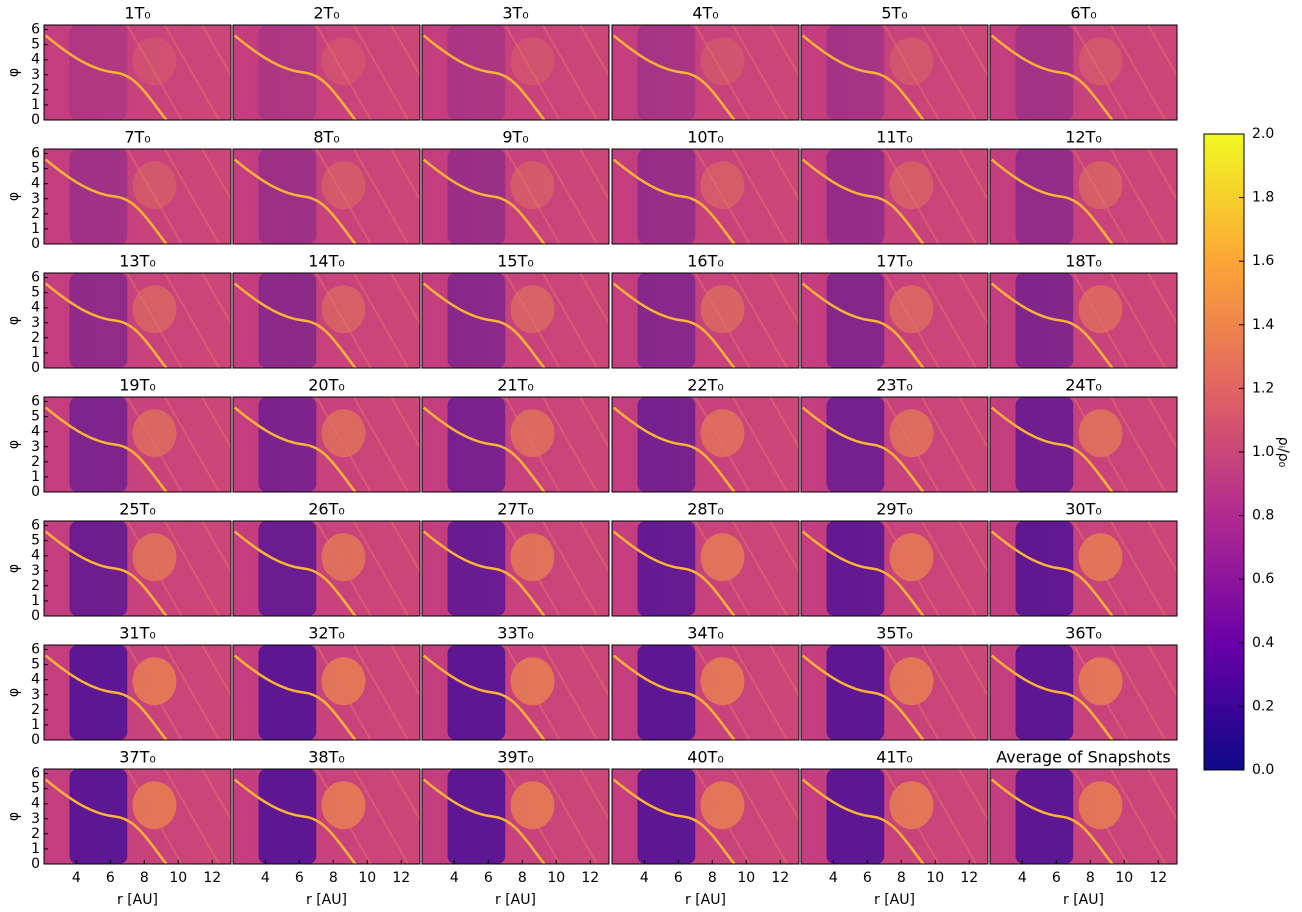  Describe the element at coordinates (1263, 325) in the screenshot. I see `colorbar-tick-label: 1.4` at that location.